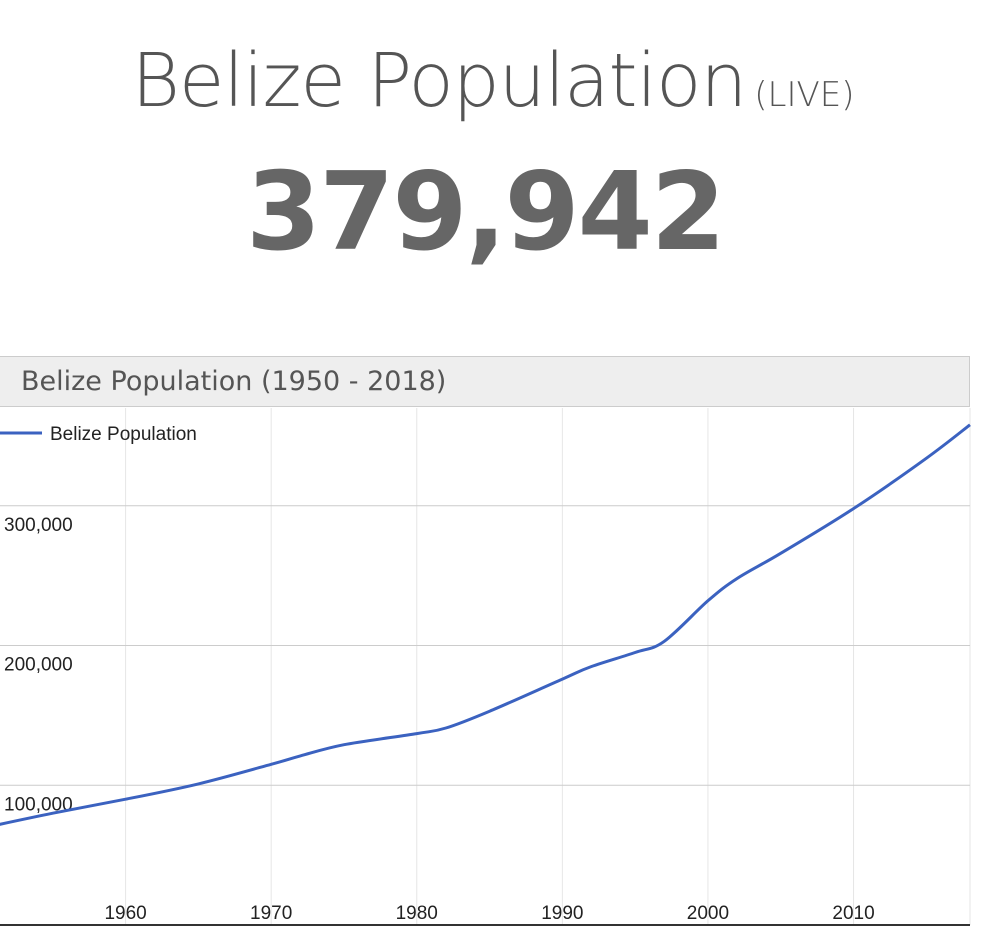  What do you see at coordinates (38, 525) in the screenshot?
I see `y-tick-label-300,000: 300,000` at bounding box center [38, 525].